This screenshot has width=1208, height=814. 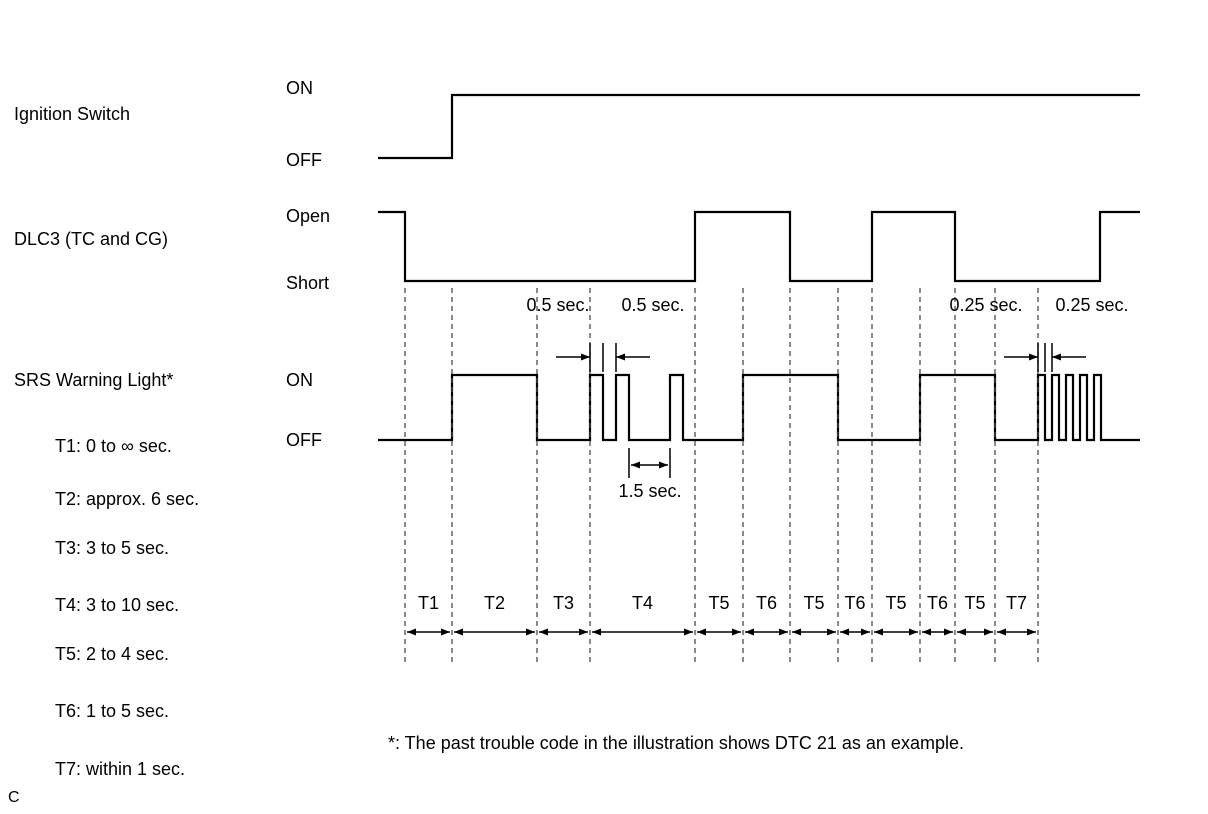 I want to click on interval-label-t4-3: T4, so click(x=642, y=603).